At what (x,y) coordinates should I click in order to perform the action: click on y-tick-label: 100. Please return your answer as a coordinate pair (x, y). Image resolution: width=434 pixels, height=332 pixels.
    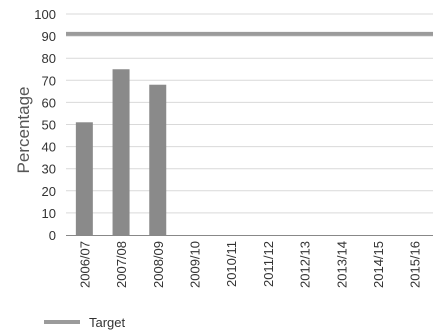
    Looking at the image, I should click on (45, 14).